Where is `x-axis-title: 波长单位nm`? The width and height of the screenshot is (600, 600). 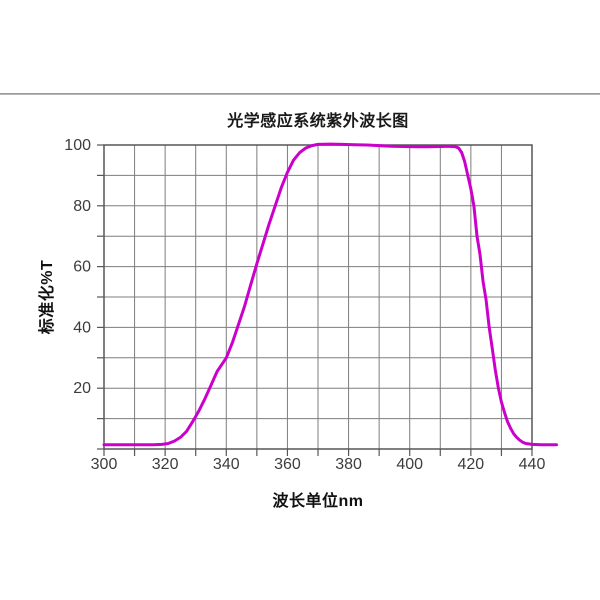 x-axis-title: 波长单位nm is located at coordinates (318, 501).